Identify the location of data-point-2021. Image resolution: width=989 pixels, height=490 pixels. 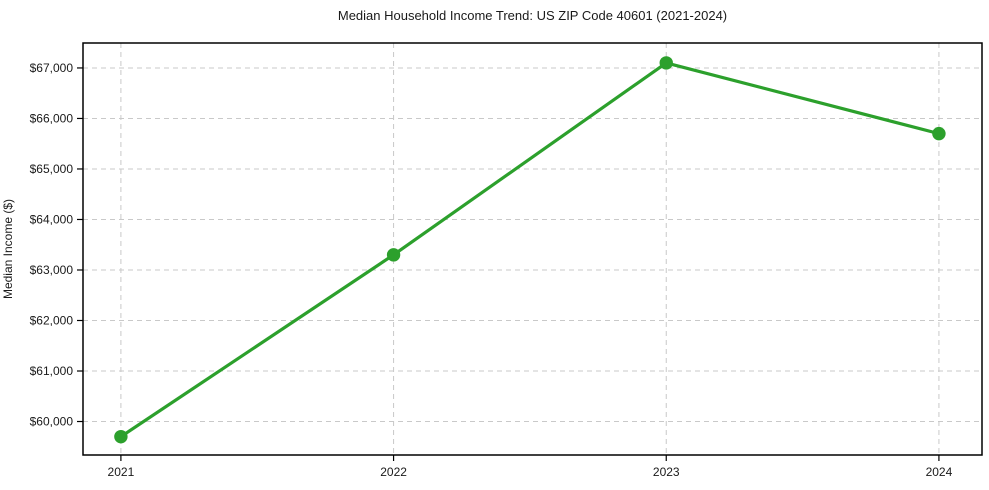
(121, 436).